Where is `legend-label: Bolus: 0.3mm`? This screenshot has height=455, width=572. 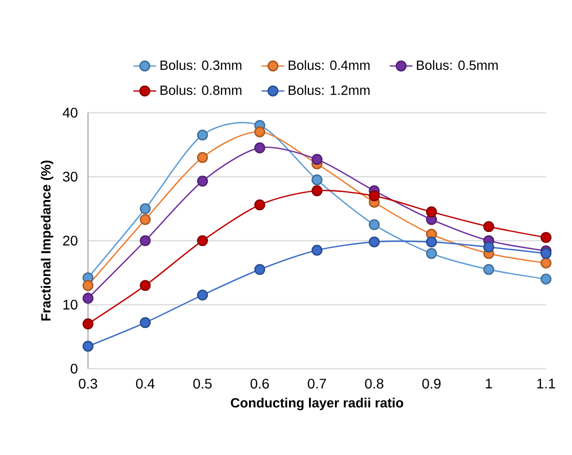
legend-label: Bolus: 0.3mm is located at coordinates (201, 65).